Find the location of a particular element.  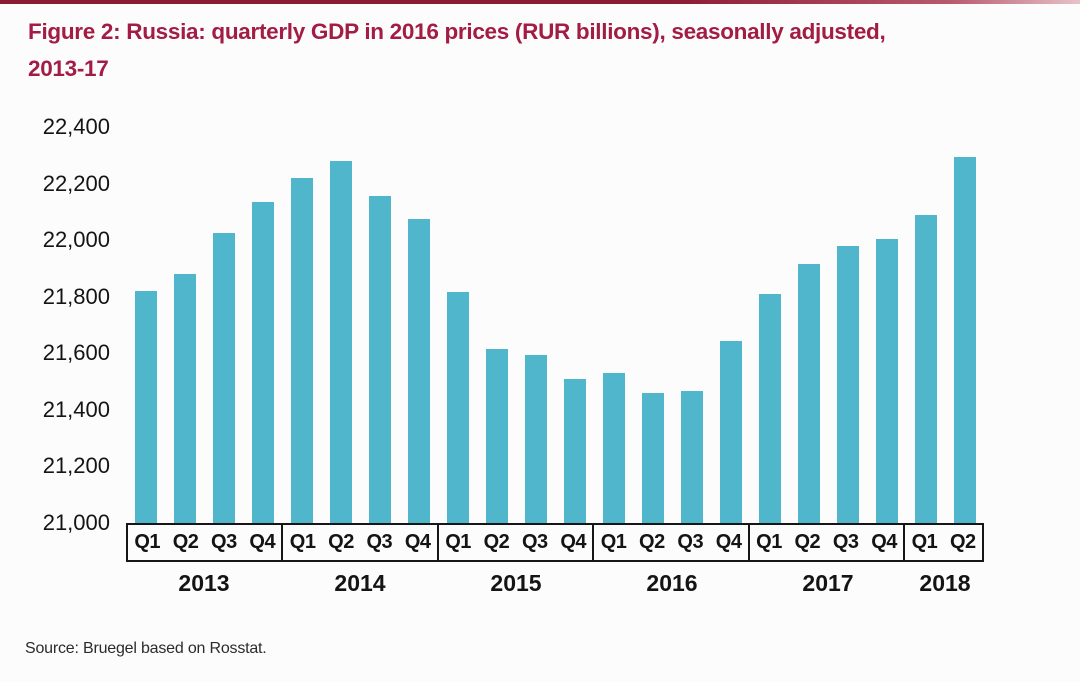

bar-2013-q3 is located at coordinates (223, 378).